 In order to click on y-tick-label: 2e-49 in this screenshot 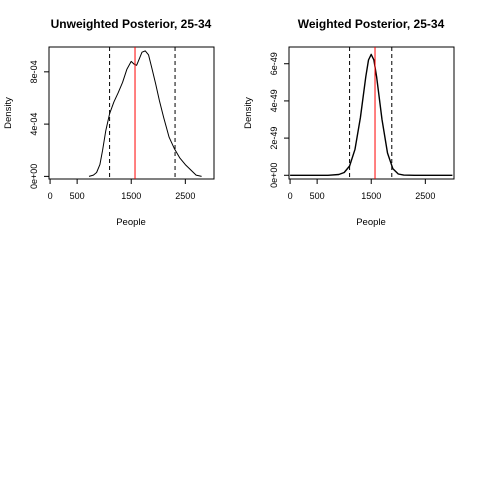, I will do `click(274, 138)`.